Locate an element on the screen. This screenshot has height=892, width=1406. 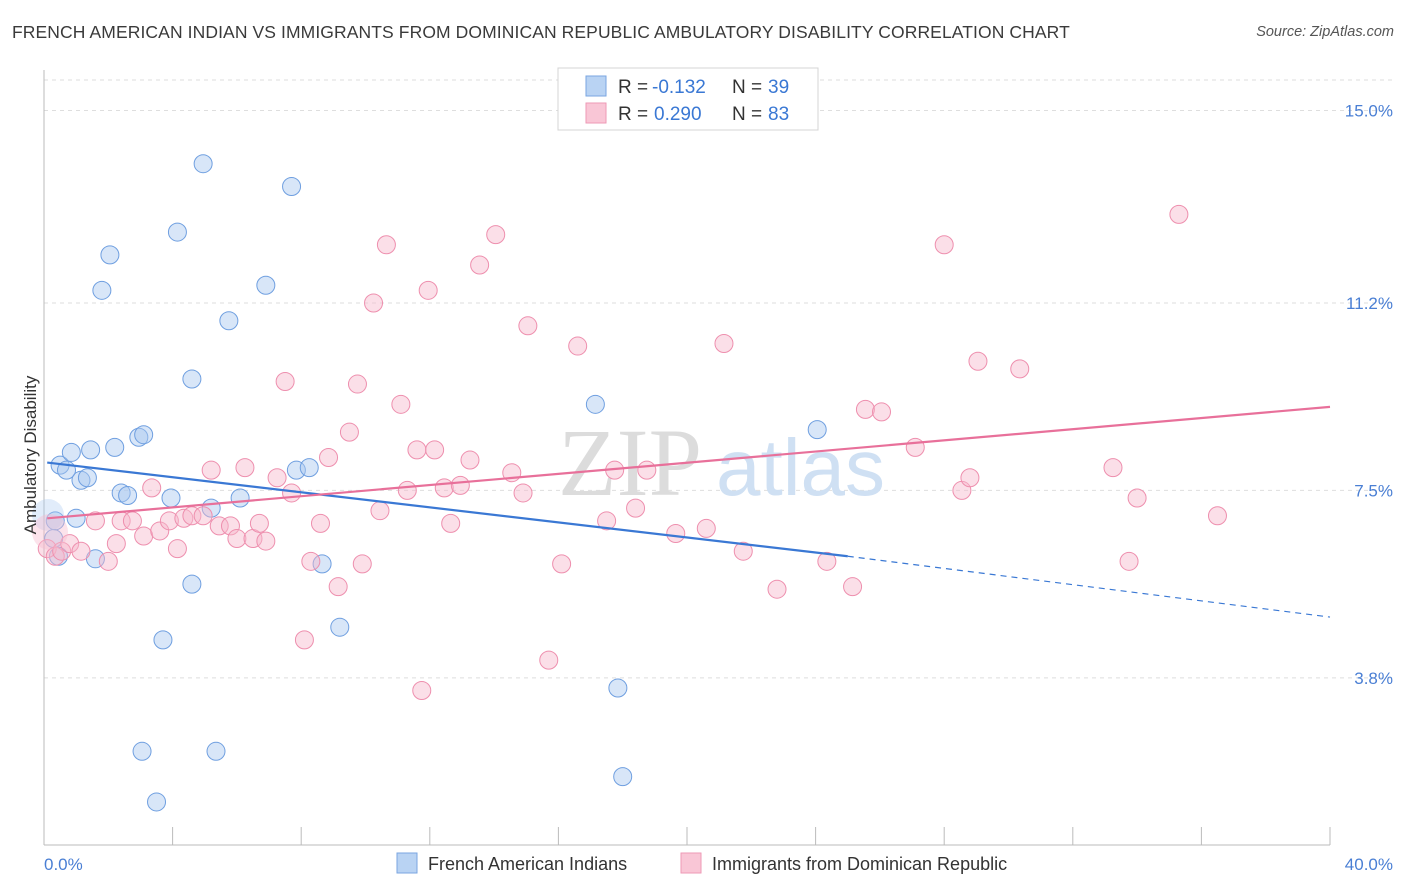
y-tick-label: 11.2% is located at coordinates (1369, 303).